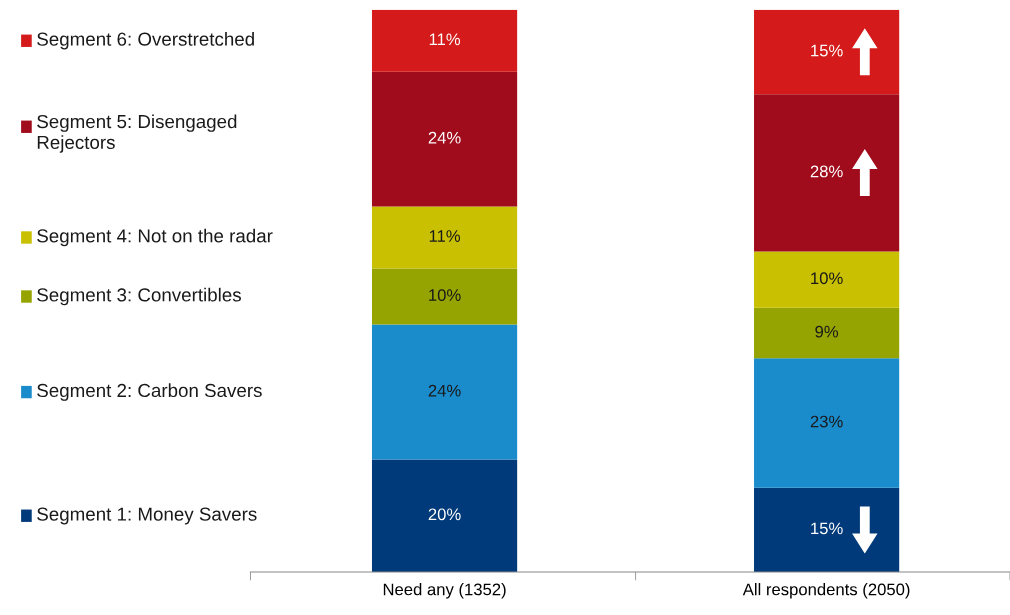  I want to click on data-label: 28%, so click(826, 171).